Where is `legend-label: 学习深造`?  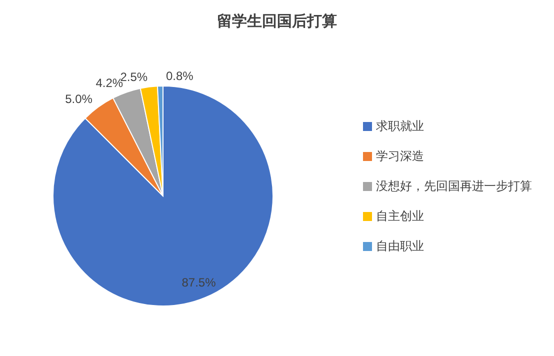
legend-label: 学习深造 is located at coordinates (400, 156).